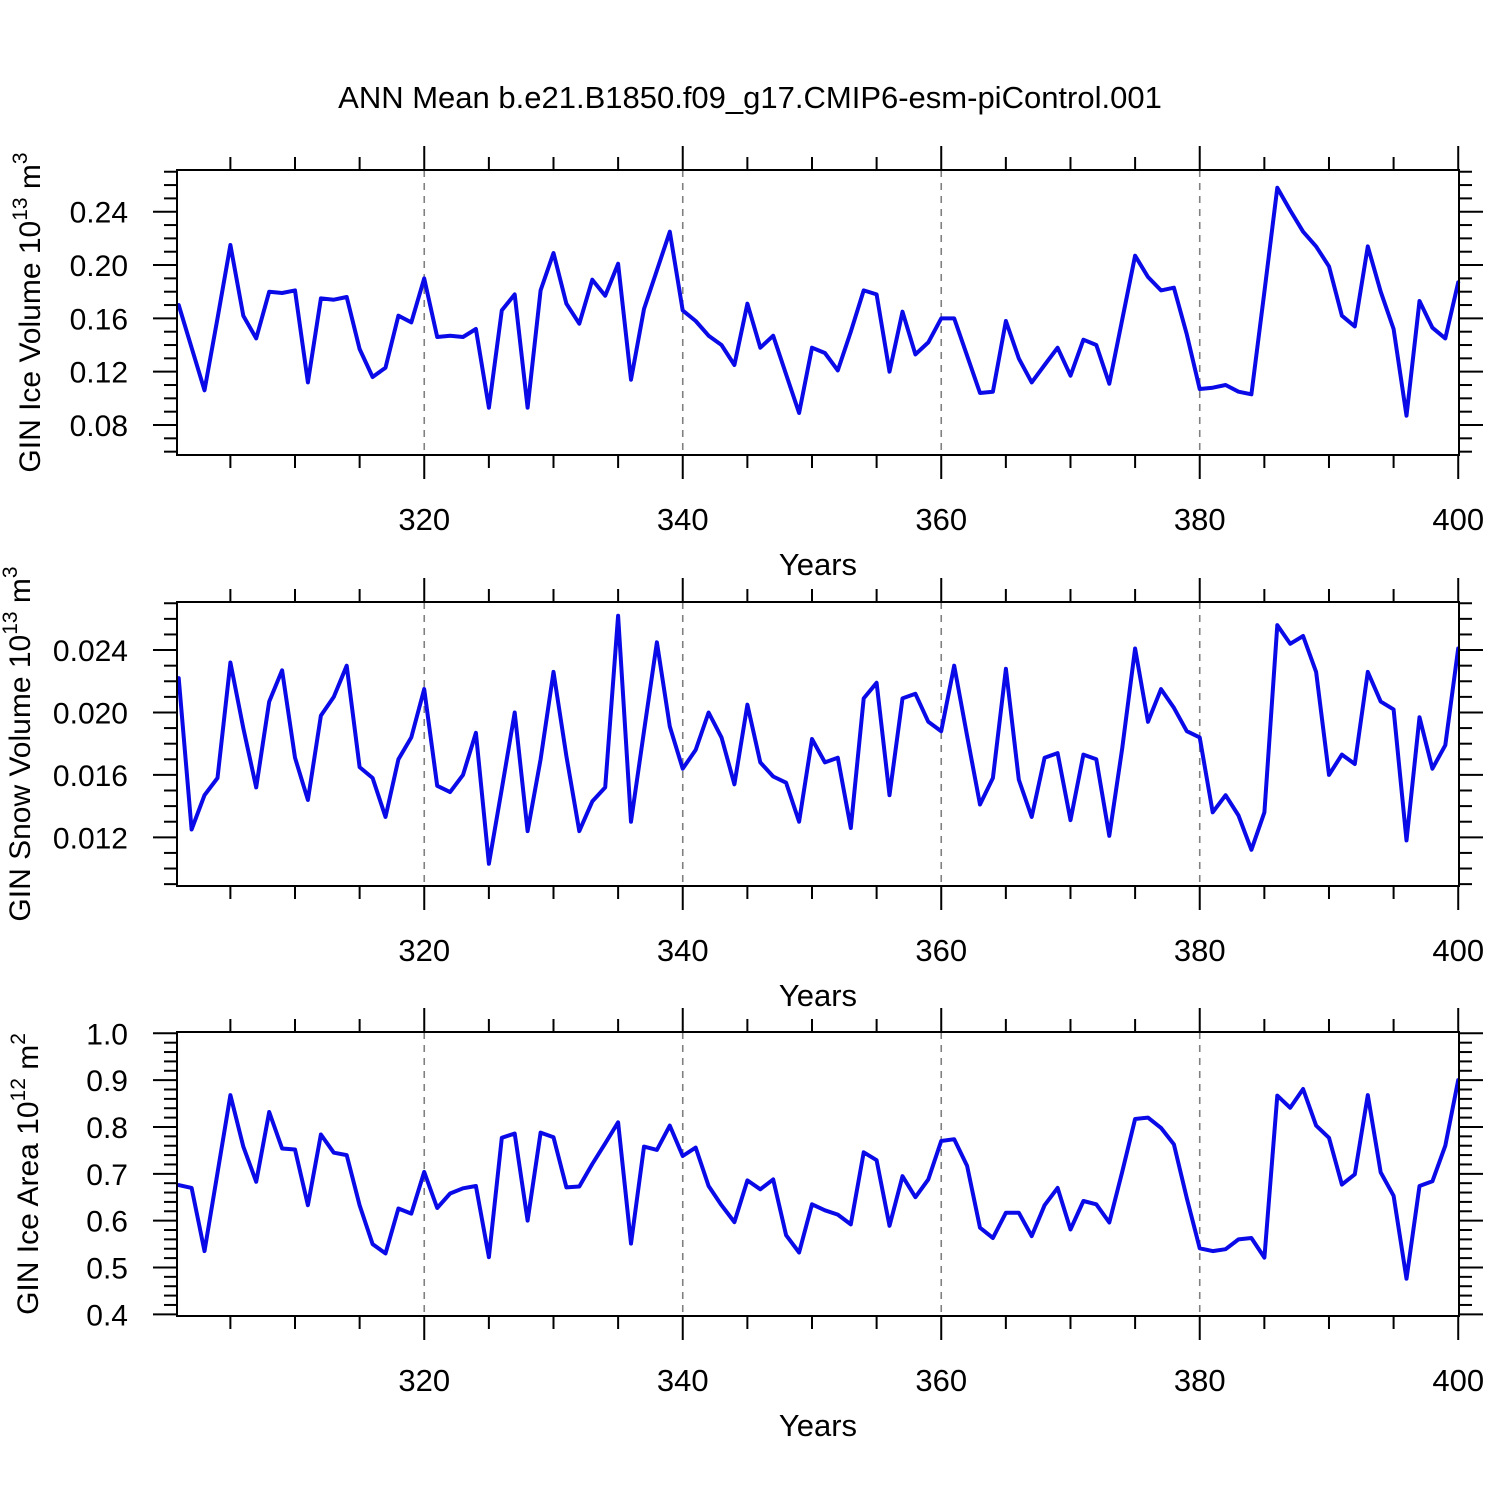 This screenshot has height=1500, width=1500. I want to click on series-ice-area, so click(818, 1179).